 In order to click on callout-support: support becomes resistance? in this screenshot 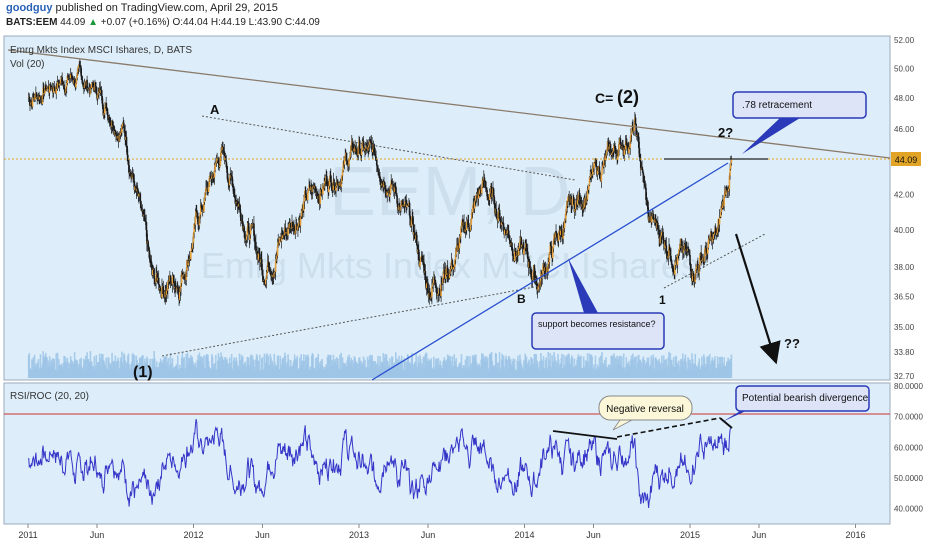, I will do `click(598, 304)`.